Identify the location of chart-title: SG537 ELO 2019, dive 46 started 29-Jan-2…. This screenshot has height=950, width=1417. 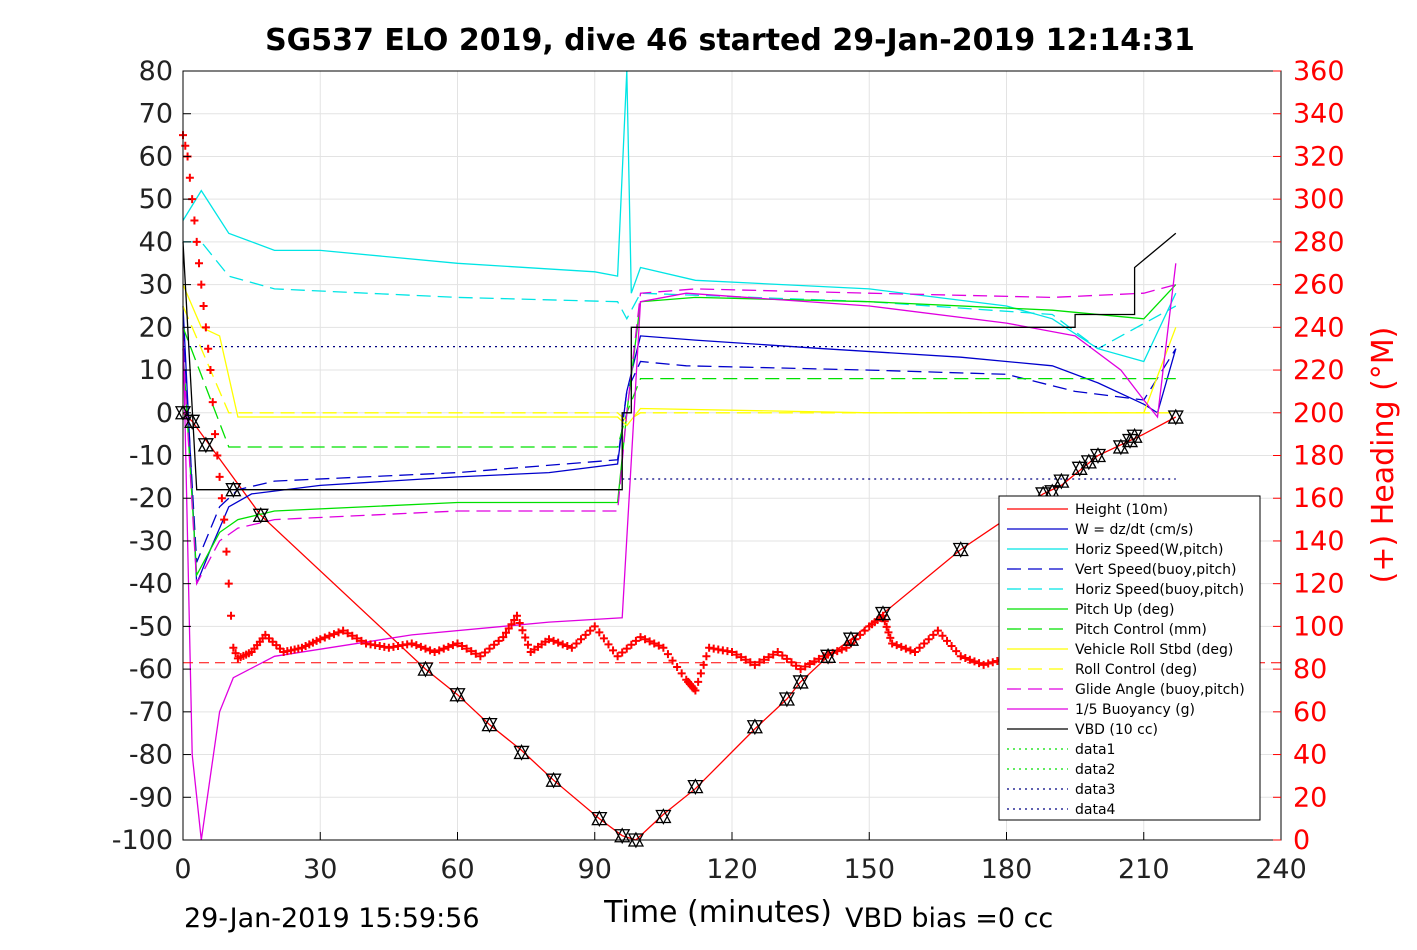
(730, 40).